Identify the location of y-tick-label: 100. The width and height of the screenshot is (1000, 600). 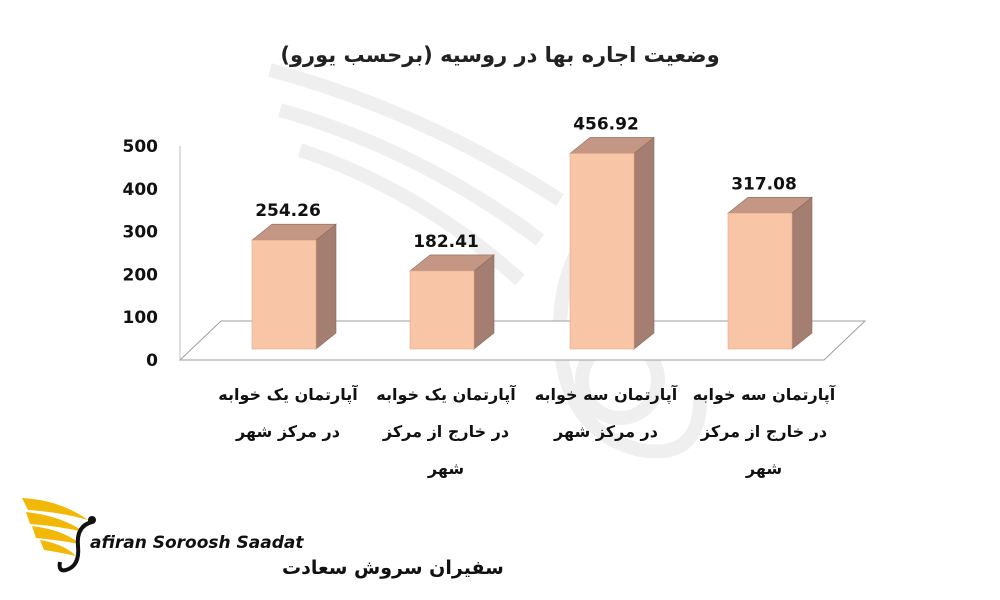
(141, 318).